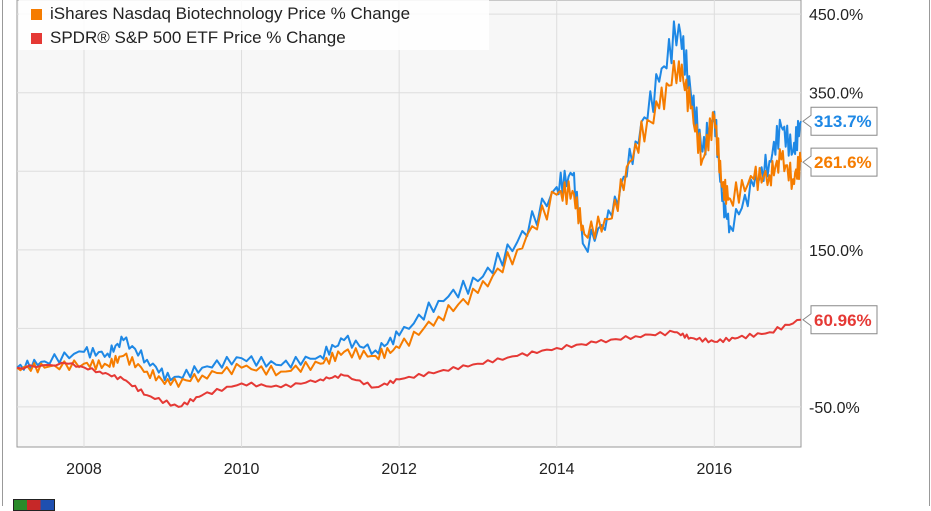 The image size is (931, 511). What do you see at coordinates (843, 162) in the screenshot?
I see `end-label-text: 261.6%` at bounding box center [843, 162].